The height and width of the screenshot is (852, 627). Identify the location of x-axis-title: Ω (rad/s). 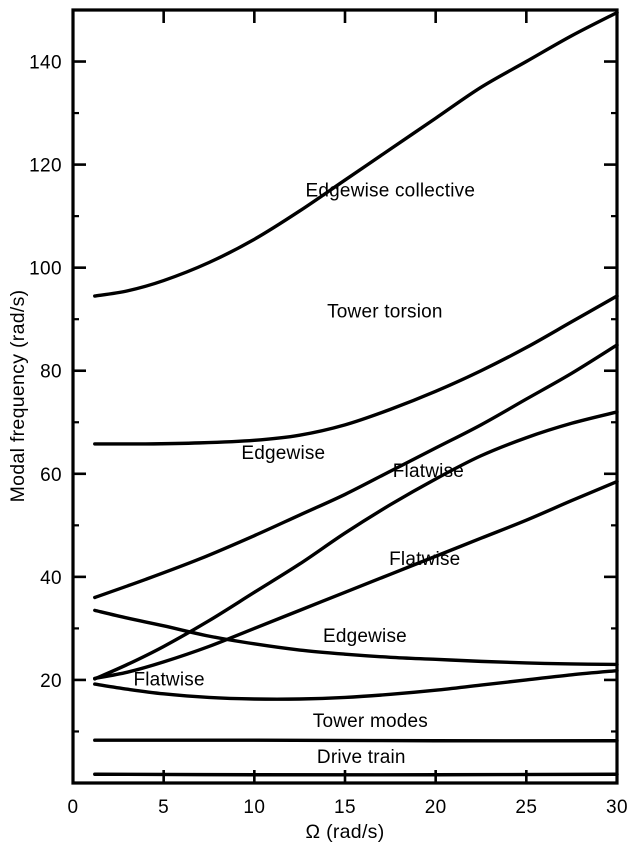
(344, 832).